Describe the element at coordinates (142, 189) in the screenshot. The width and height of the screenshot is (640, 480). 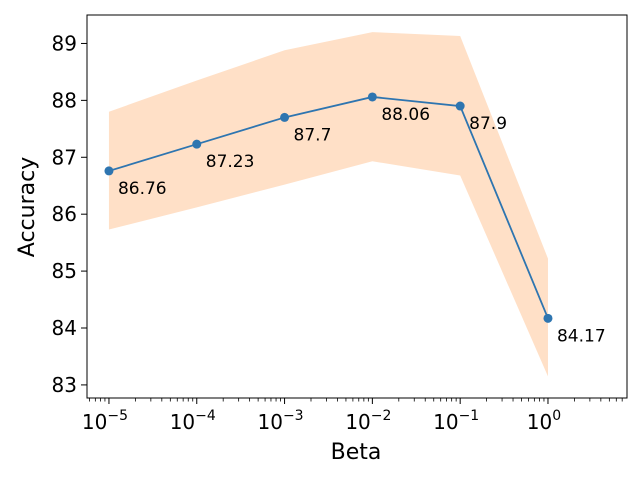
I see `data-label: 86.76` at that location.